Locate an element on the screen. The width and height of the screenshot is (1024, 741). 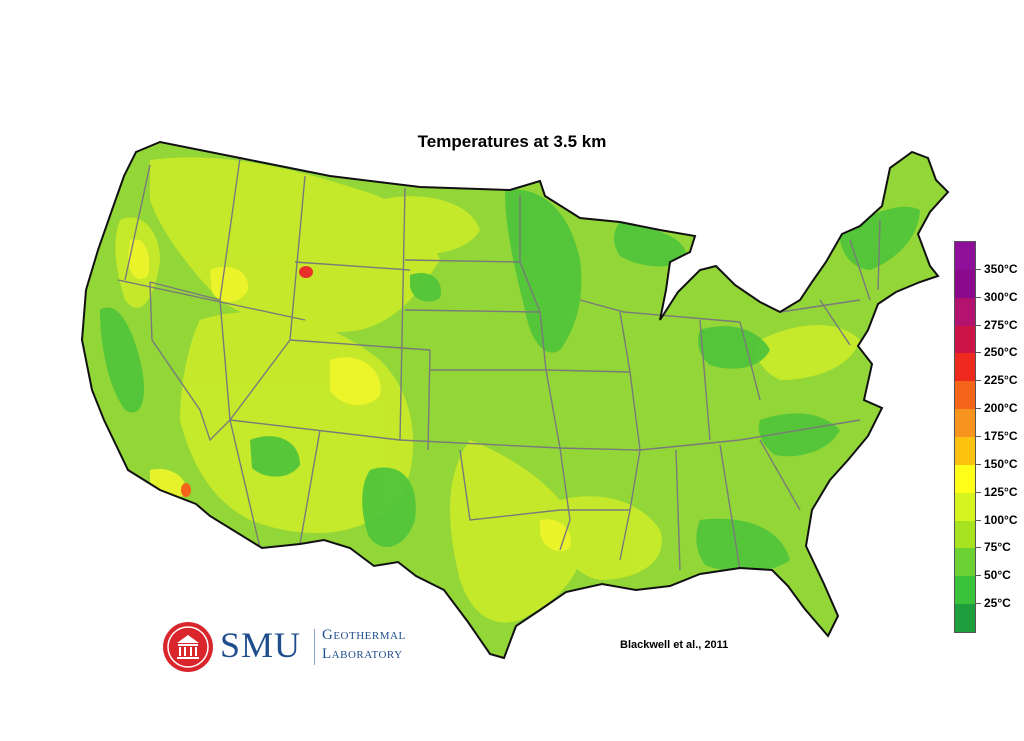
legend-label: 350°C is located at coordinates (1001, 268).